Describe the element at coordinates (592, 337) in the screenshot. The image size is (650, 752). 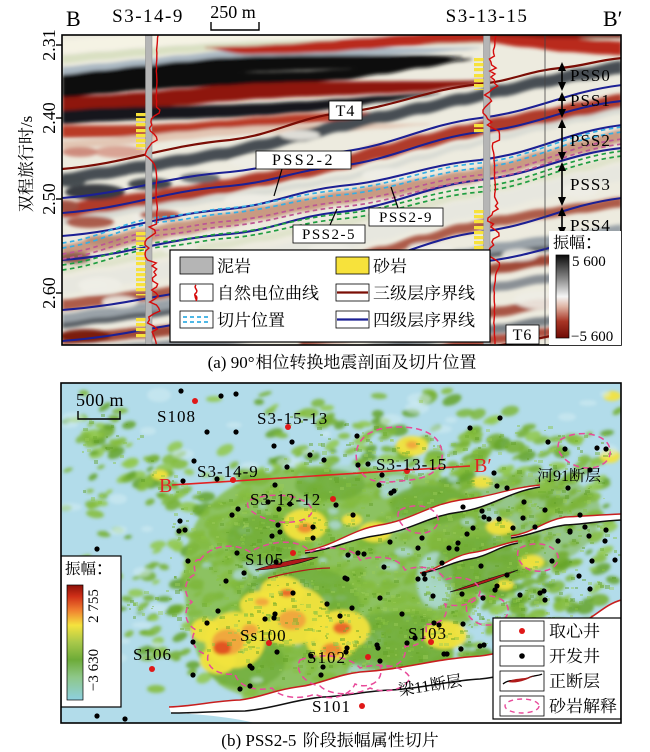
I see `svg-text: −5 600` at that location.